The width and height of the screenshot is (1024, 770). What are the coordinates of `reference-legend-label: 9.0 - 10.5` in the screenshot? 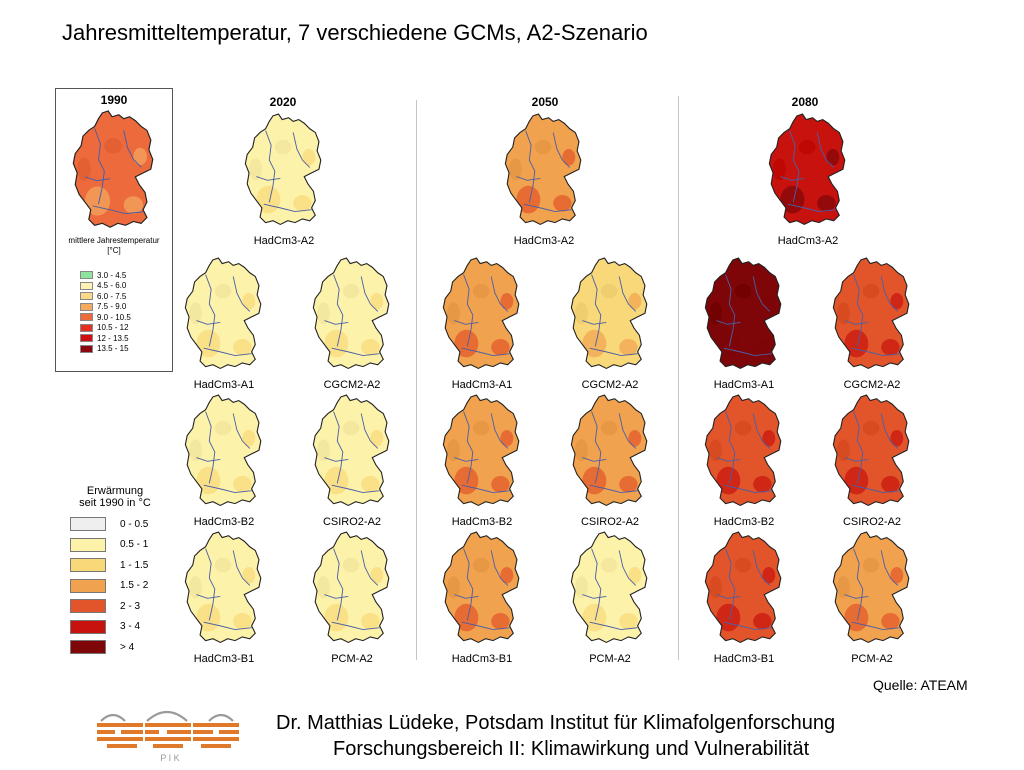 It's located at (114, 317).